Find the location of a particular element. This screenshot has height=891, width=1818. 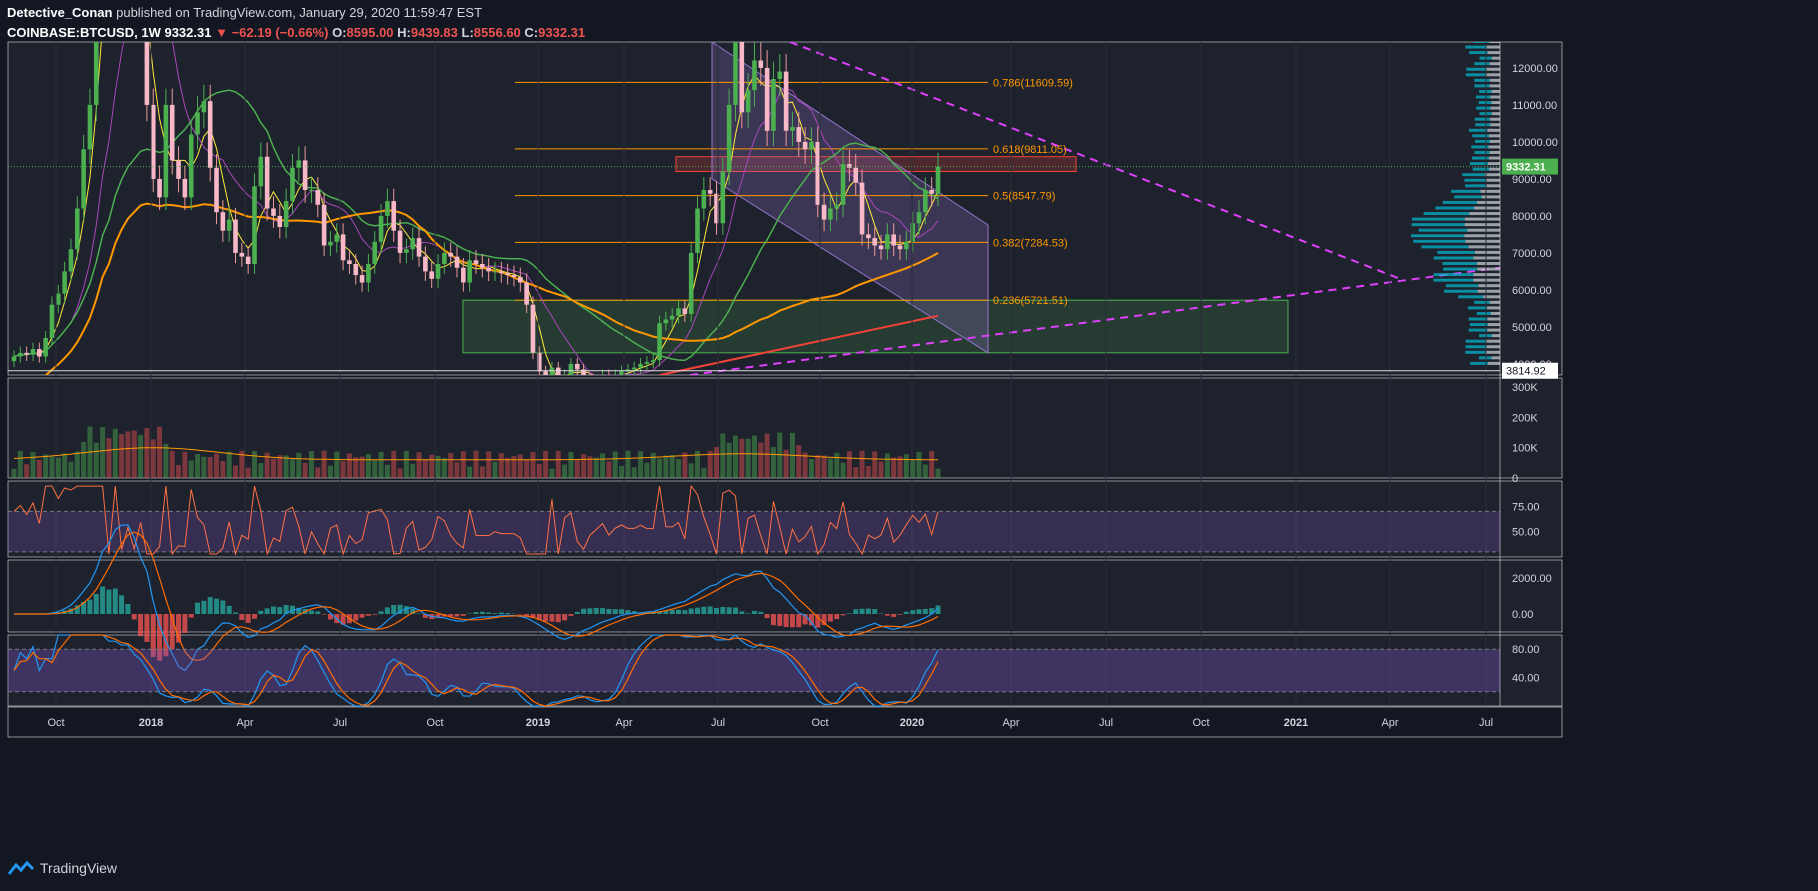

y-tick-label: 6000.00 is located at coordinates (1532, 291).